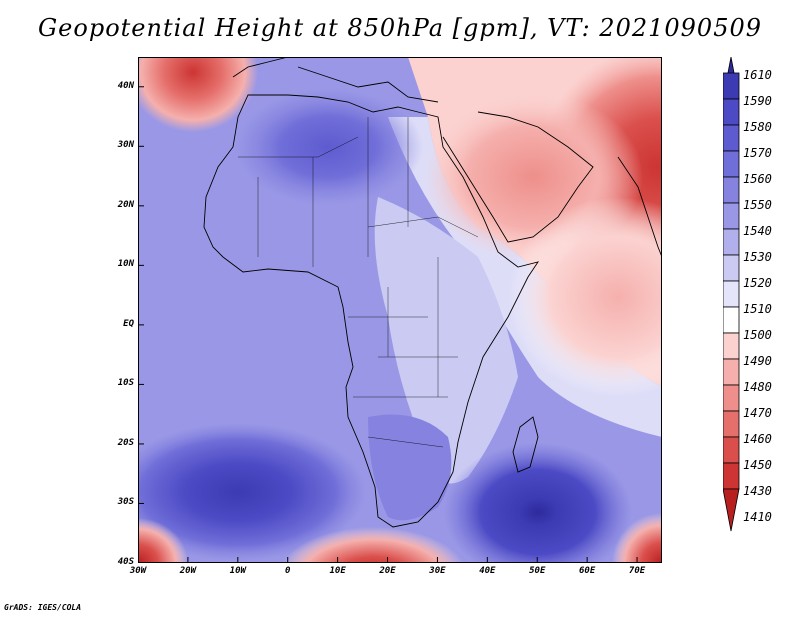 This screenshot has height=618, width=800. I want to click on europe-coastline, so click(335, 80).